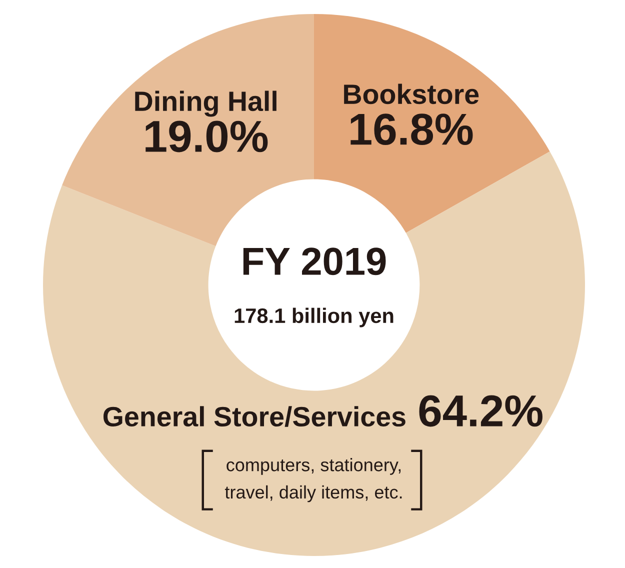 The width and height of the screenshot is (625, 568). Describe the element at coordinates (314, 262) in the screenshot. I see `text: FY 2019` at that location.